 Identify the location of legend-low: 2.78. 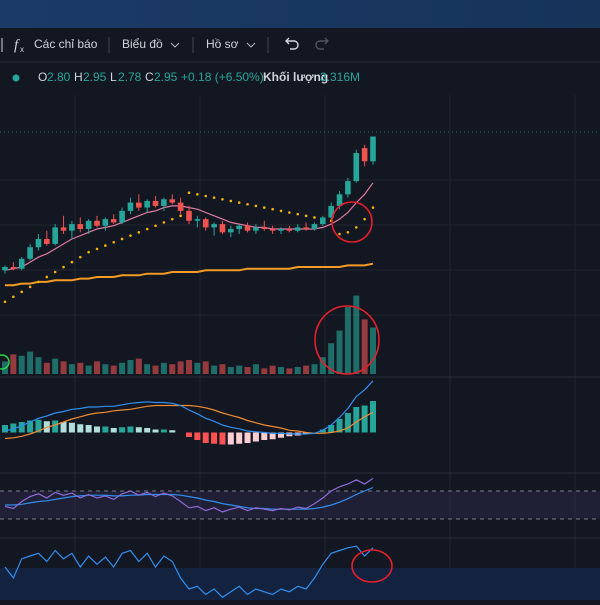
(130, 77).